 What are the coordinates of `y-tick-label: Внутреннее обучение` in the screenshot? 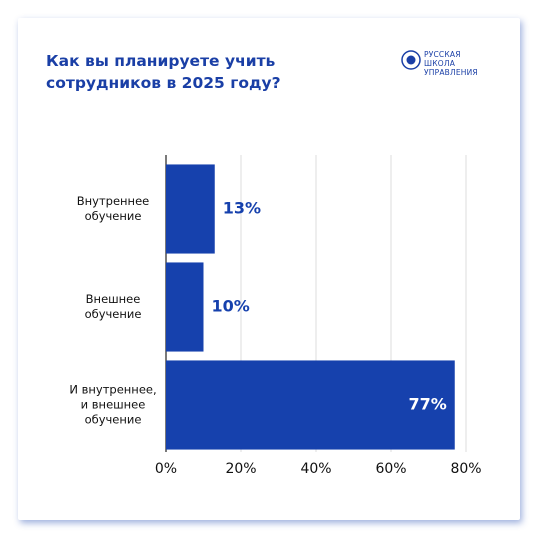 It's located at (113, 208).